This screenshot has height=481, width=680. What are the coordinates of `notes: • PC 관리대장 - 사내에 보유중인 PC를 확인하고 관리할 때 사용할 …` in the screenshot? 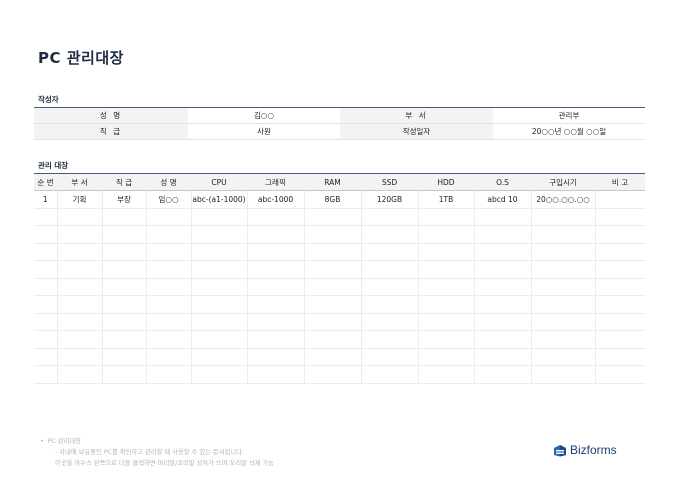 It's located at (157, 452).